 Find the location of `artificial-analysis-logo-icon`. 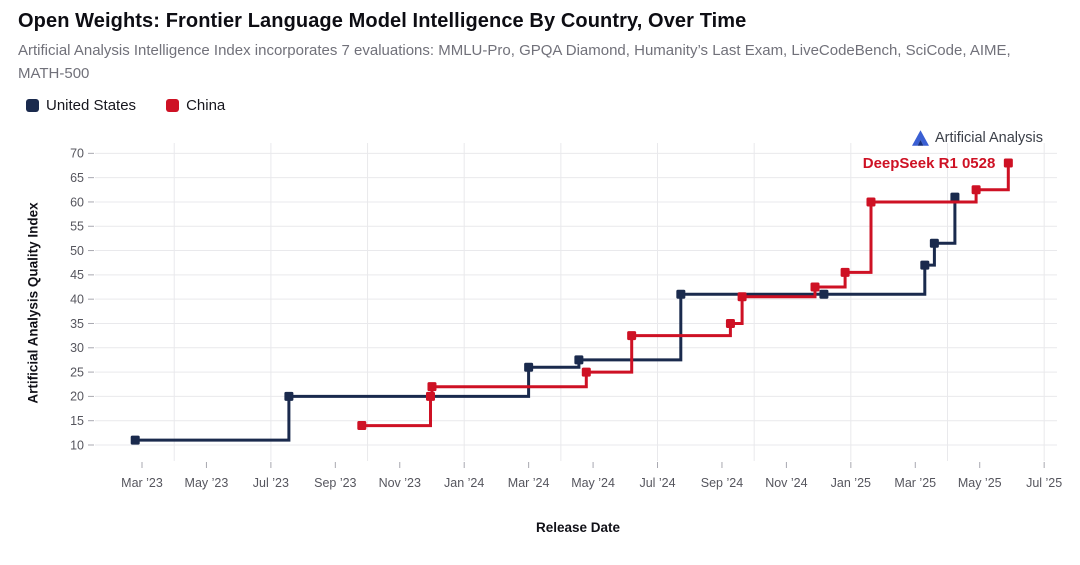

artificial-analysis-logo-icon is located at coordinates (920, 138).